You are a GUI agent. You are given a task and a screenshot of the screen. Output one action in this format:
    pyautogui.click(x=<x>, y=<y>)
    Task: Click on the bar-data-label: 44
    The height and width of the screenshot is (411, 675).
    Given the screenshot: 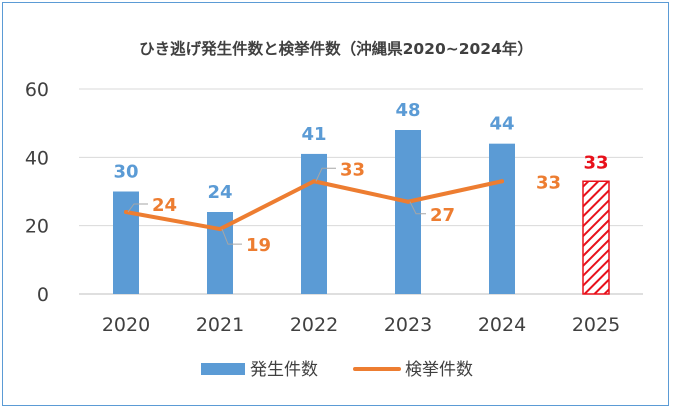 What is the action you would take?
    pyautogui.click(x=501, y=124)
    